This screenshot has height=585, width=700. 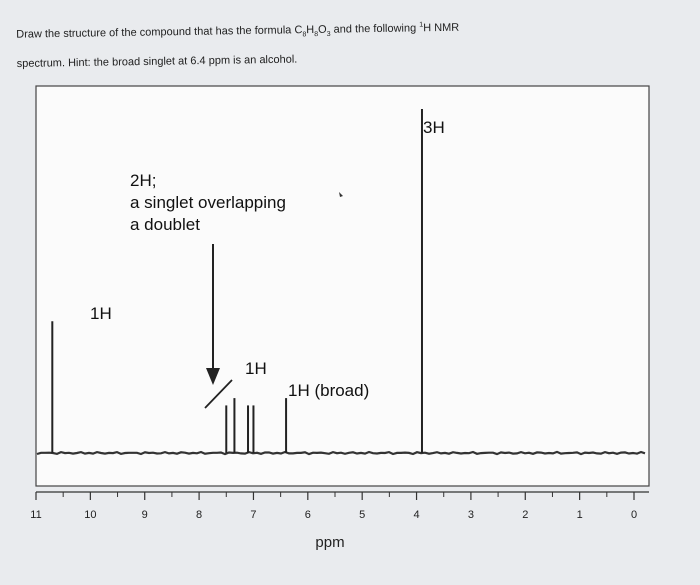 I want to click on doublet-label-line-1: 2H;, so click(x=143, y=180).